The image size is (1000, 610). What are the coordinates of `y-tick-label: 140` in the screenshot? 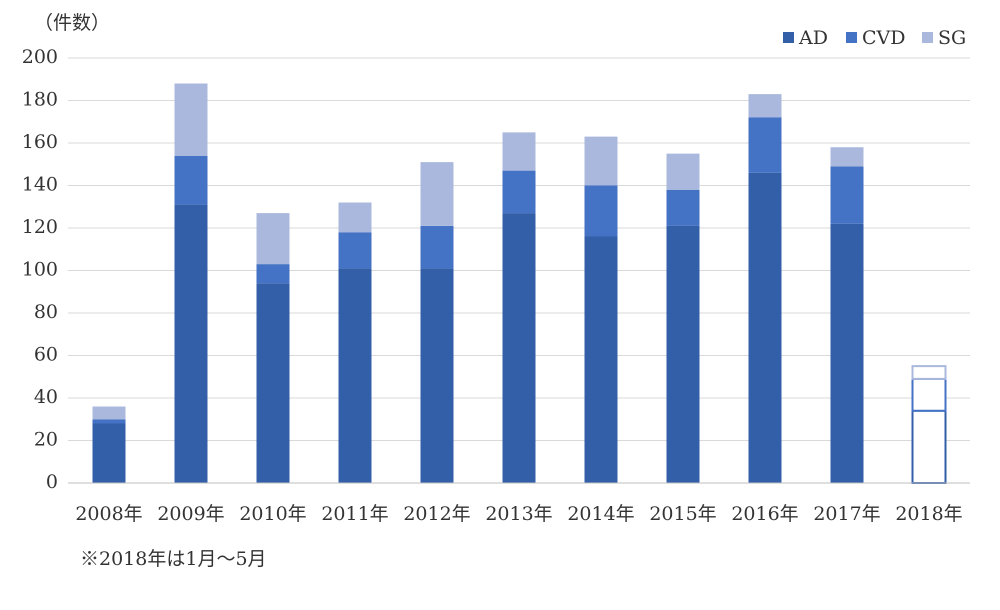 It's located at (40, 185).